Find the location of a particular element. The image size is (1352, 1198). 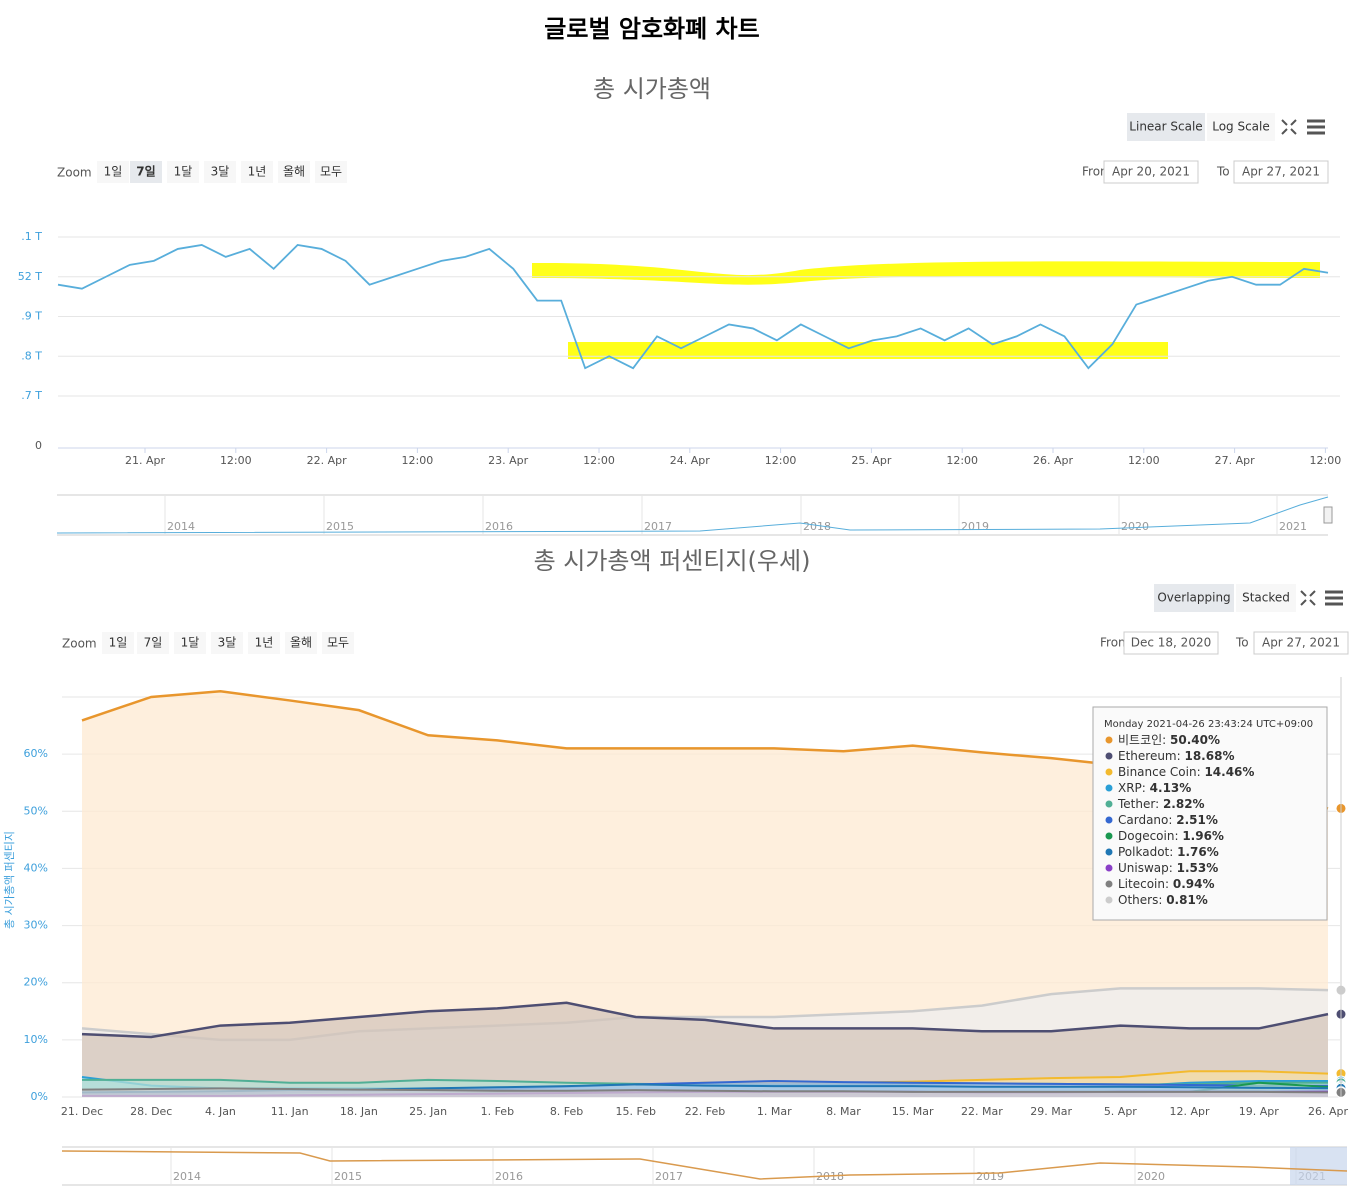

scale-button-label: Stacked is located at coordinates (1266, 598).